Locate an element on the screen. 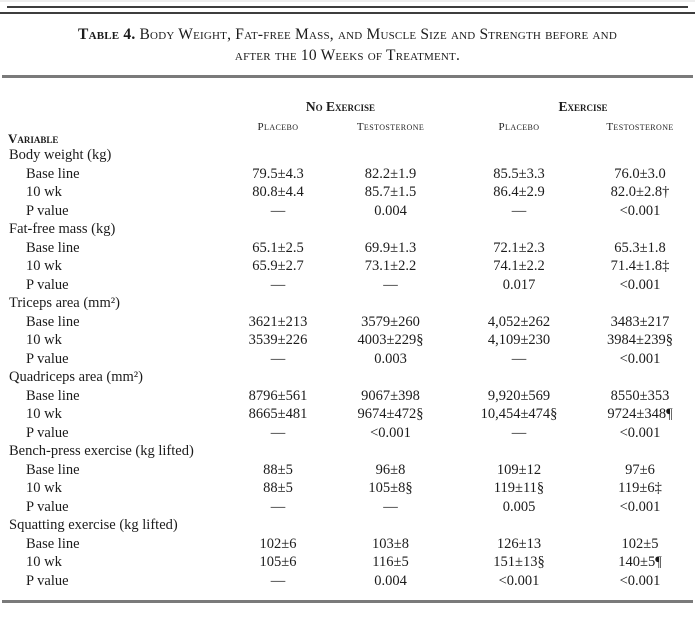 Image resolution: width=695 pixels, height=621 pixels. section-header-row: Quadriceps area (mm²) is located at coordinates (347, 377).